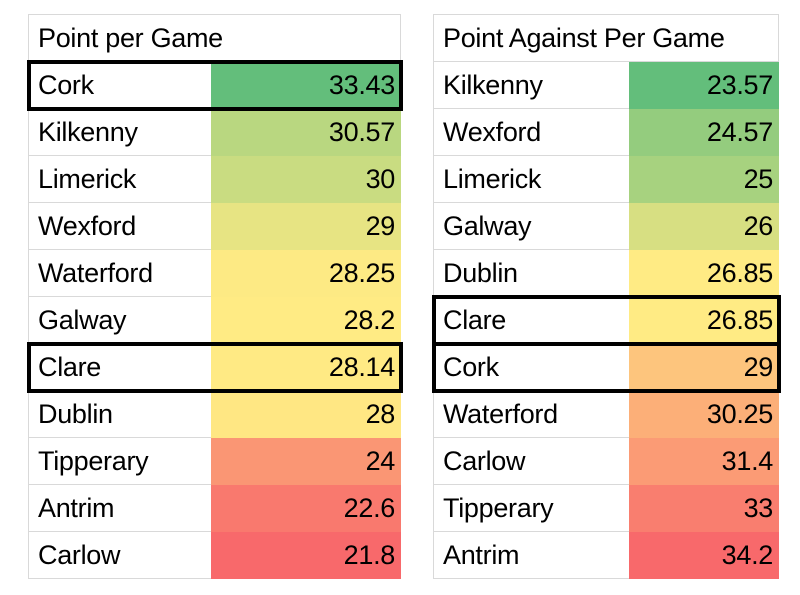 The width and height of the screenshot is (800, 595). I want to click on table-row-highlighted: Cork 29, so click(606, 367).